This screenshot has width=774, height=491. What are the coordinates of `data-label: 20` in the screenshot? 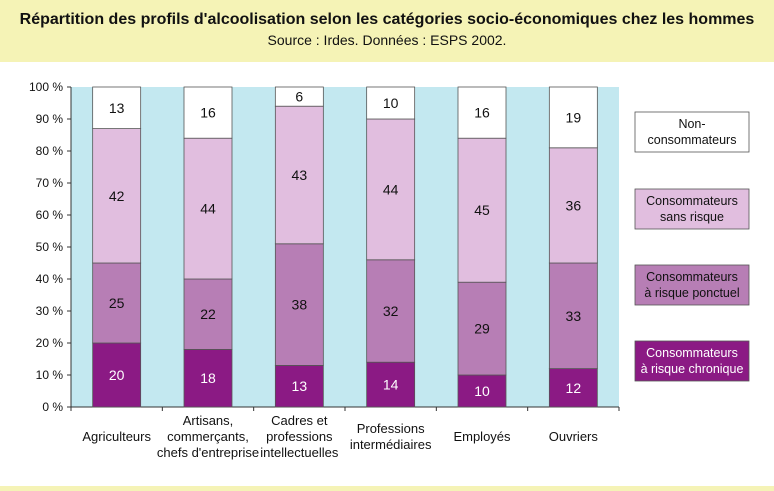 It's located at (117, 375).